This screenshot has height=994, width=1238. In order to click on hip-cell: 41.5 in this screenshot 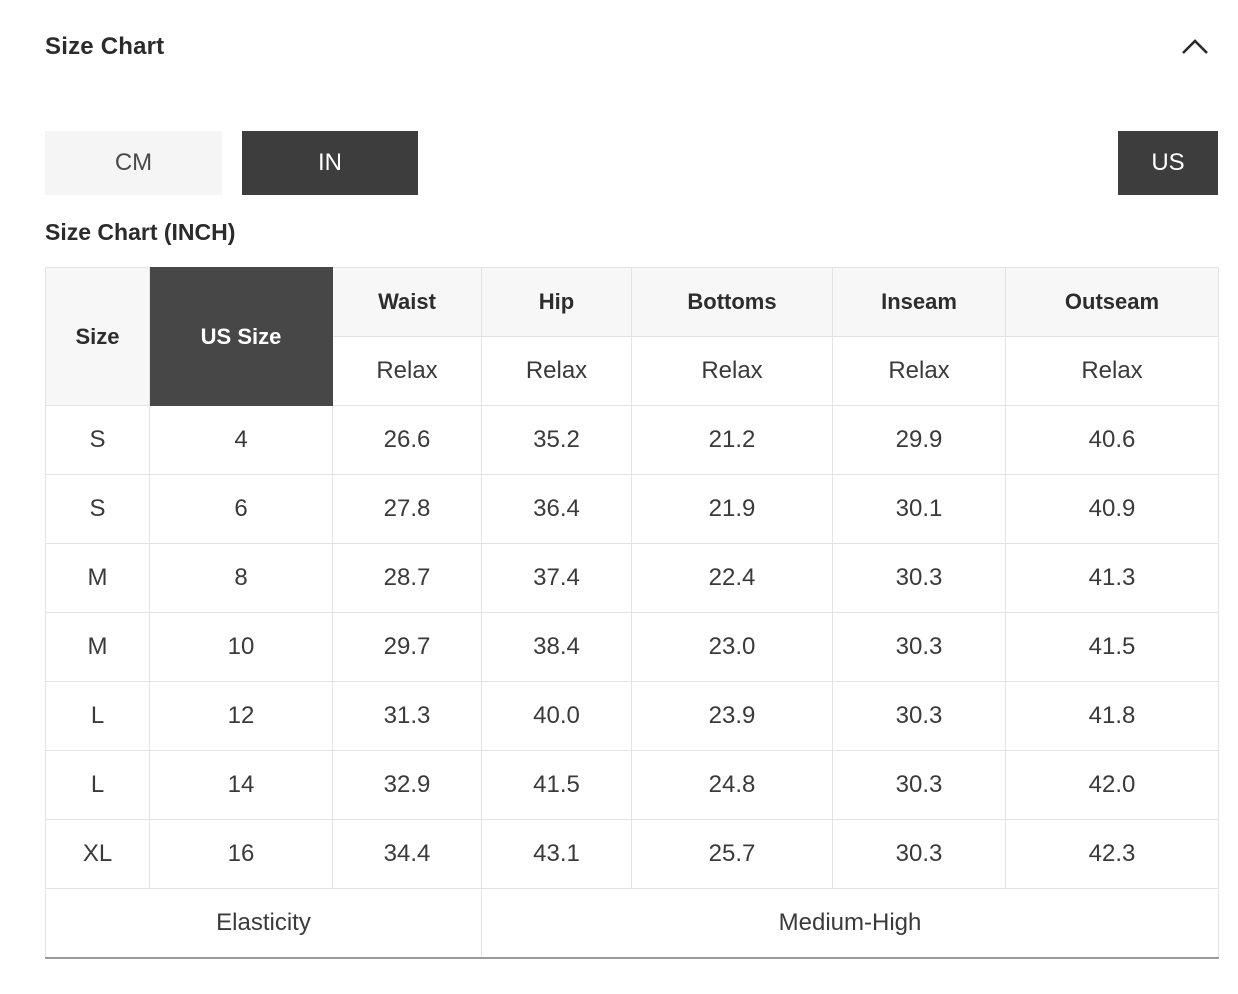, I will do `click(556, 785)`.